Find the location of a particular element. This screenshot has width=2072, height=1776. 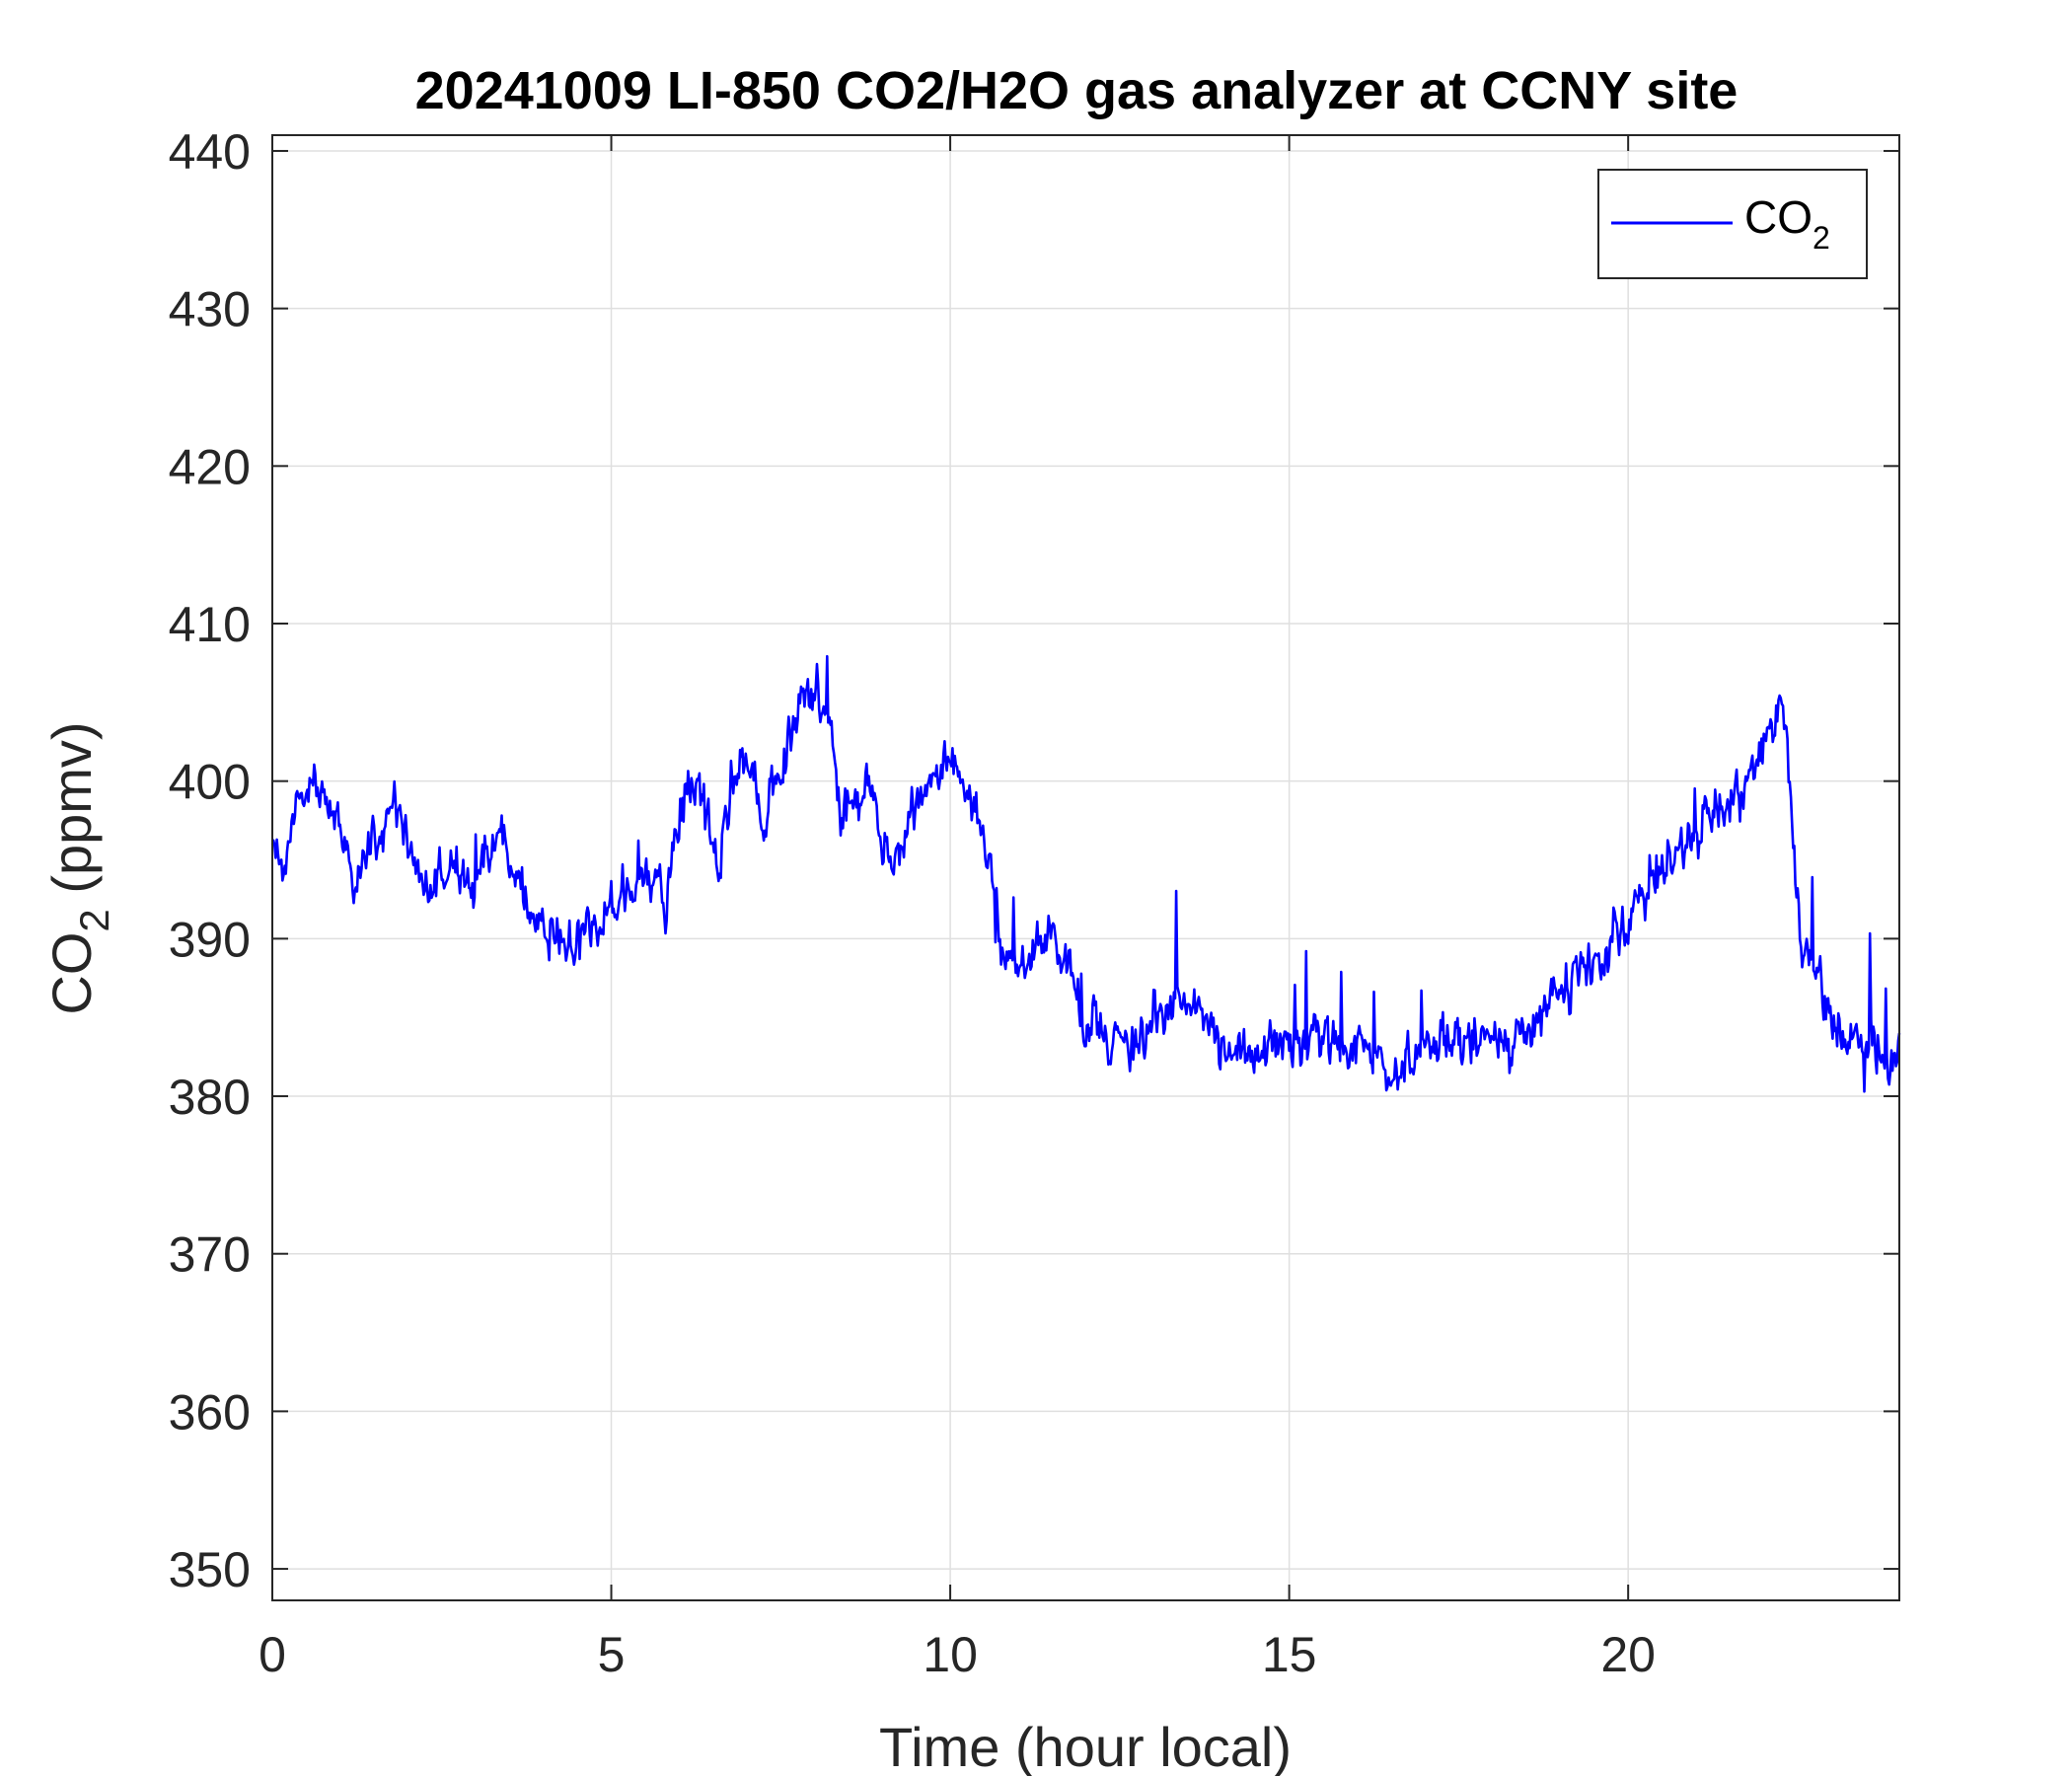

y-tick-label: 440 is located at coordinates (210, 152).